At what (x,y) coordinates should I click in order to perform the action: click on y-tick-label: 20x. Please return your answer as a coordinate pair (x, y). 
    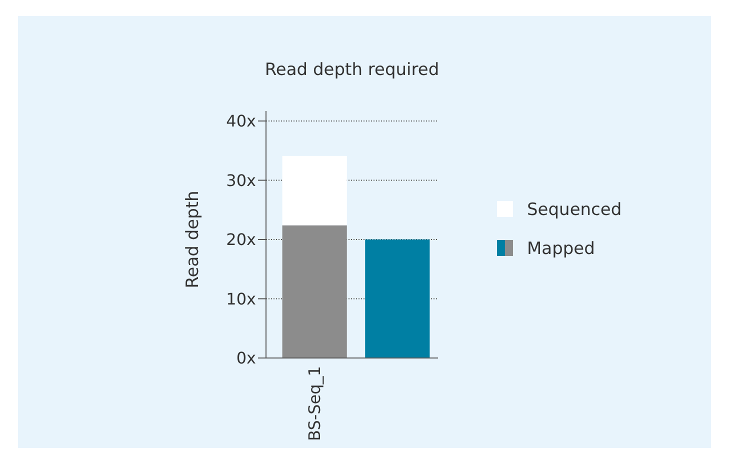
    Looking at the image, I should click on (241, 240).